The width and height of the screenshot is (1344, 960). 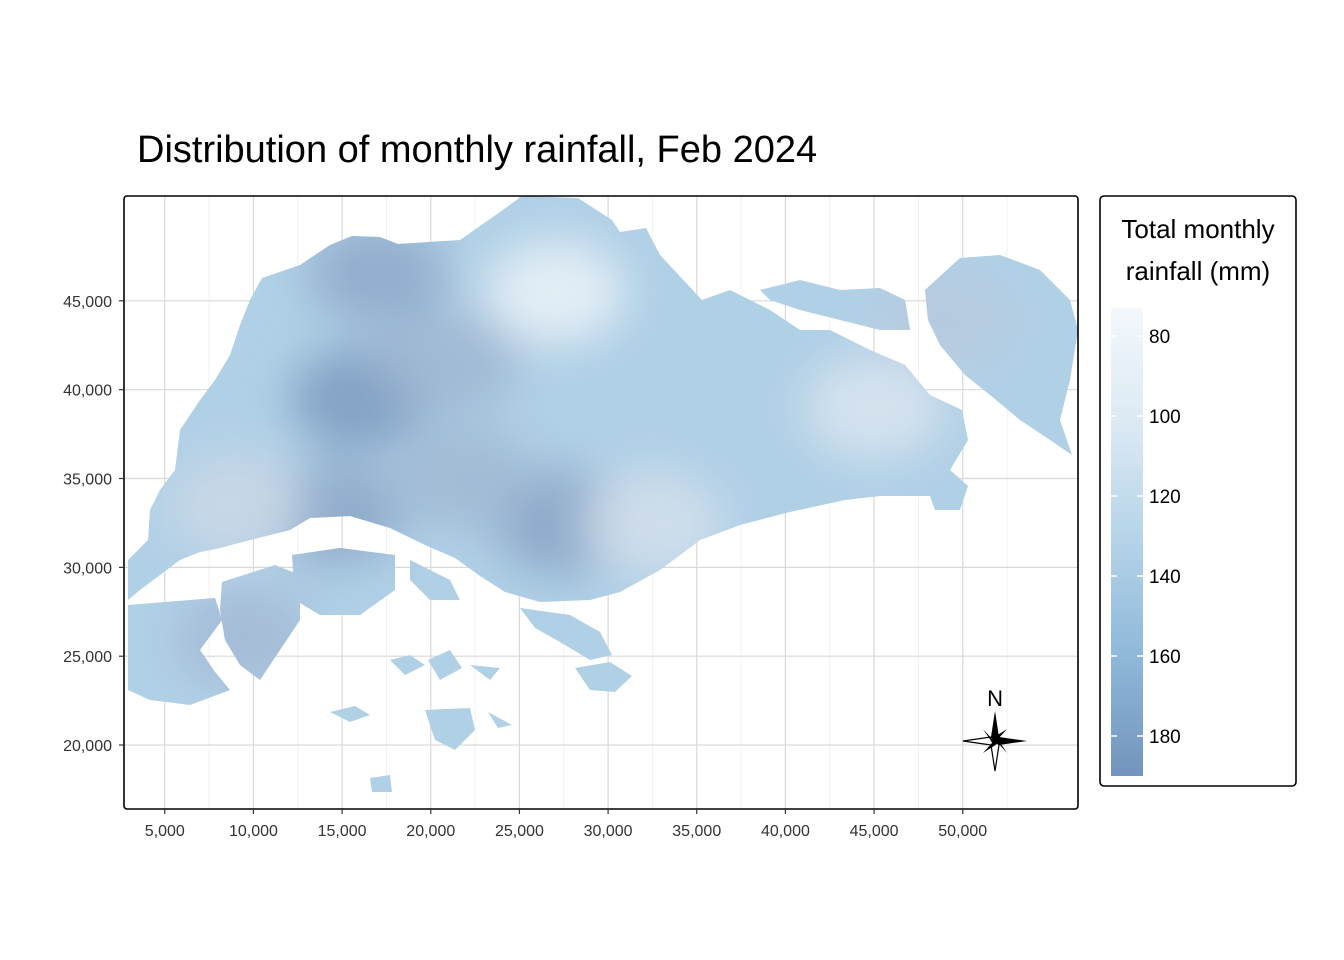 I want to click on legend-ticks: 80 100 120 140 160 180, so click(x=1146, y=537).